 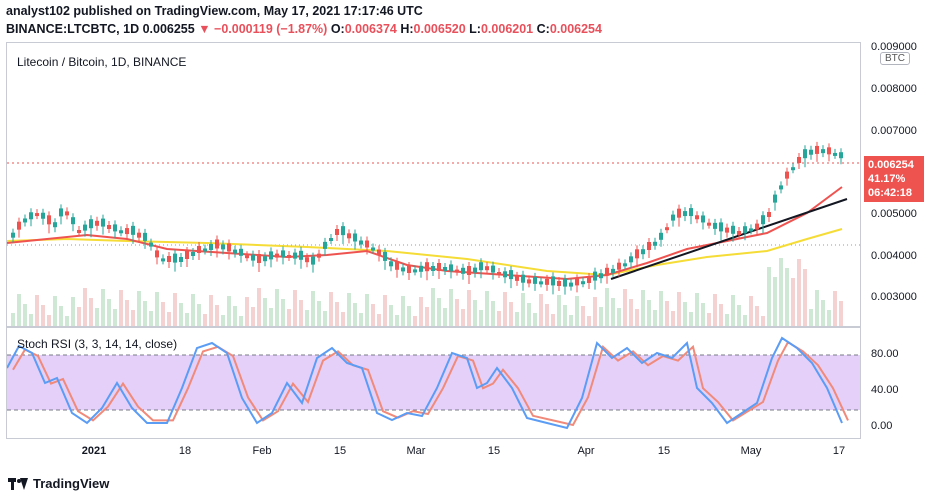 I want to click on stoch-legend: Stoch RSI (3, 3, 14, 14, close), so click(x=97, y=344).